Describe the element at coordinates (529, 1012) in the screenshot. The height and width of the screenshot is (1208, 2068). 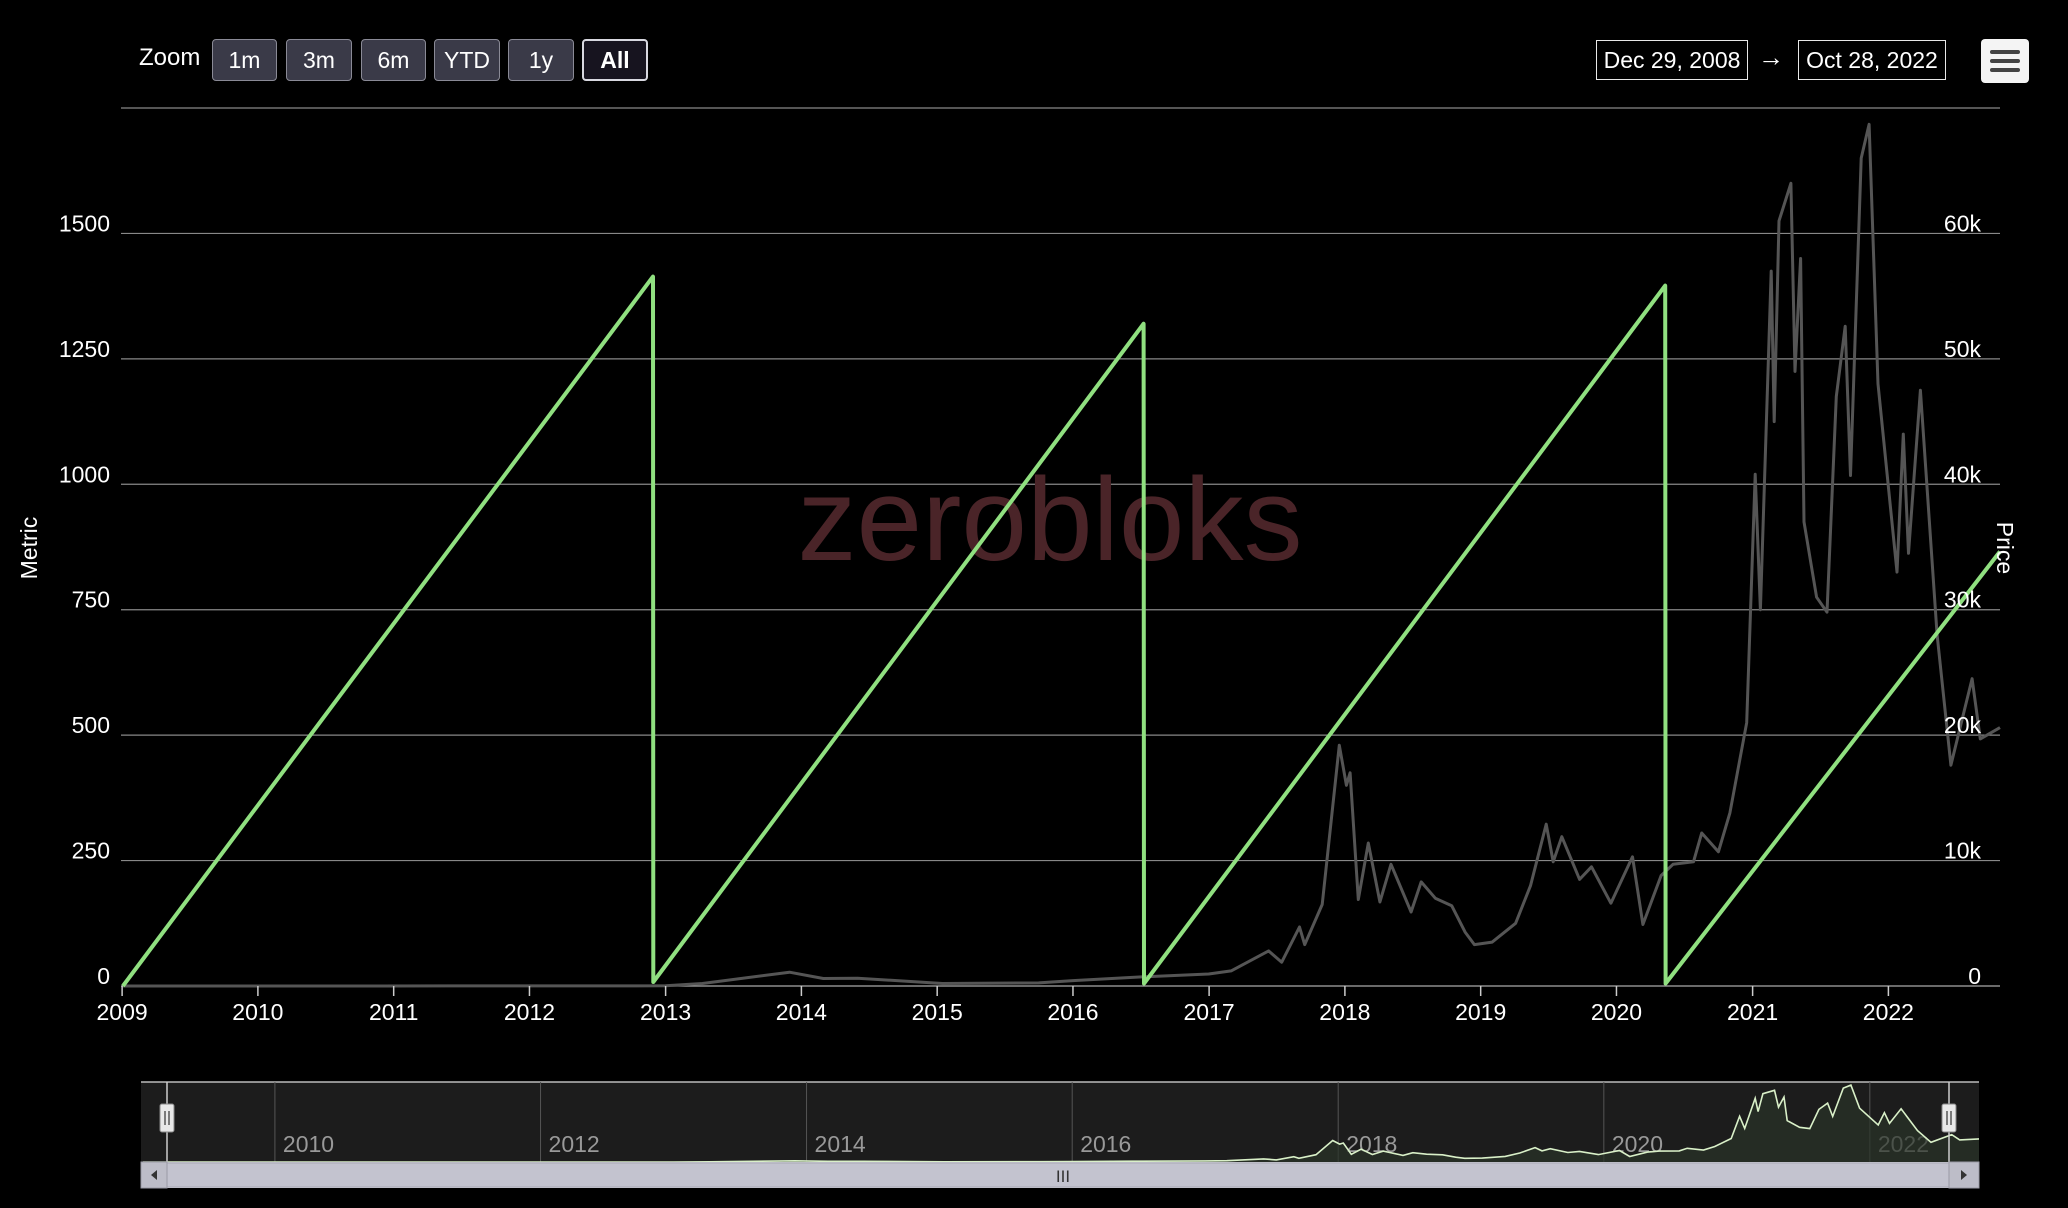
I see `x-tick-label: 2012` at that location.